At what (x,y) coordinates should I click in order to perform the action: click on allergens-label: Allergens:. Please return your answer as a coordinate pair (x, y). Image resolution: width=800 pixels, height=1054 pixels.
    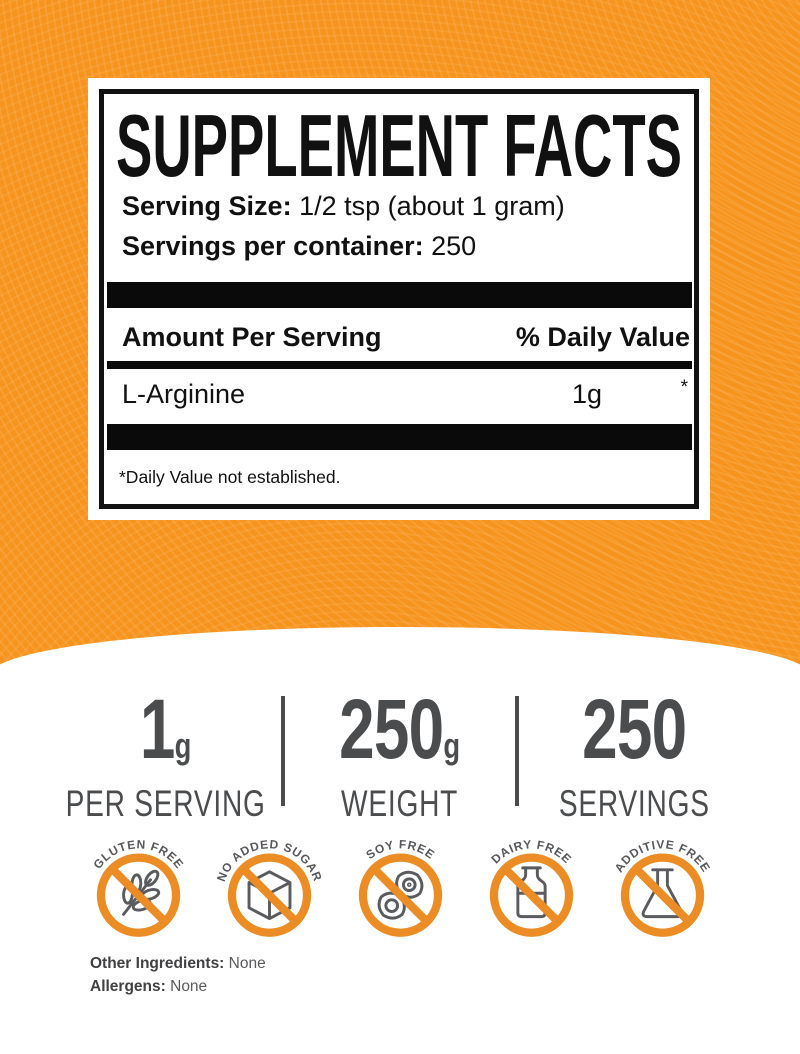
    Looking at the image, I should click on (128, 986).